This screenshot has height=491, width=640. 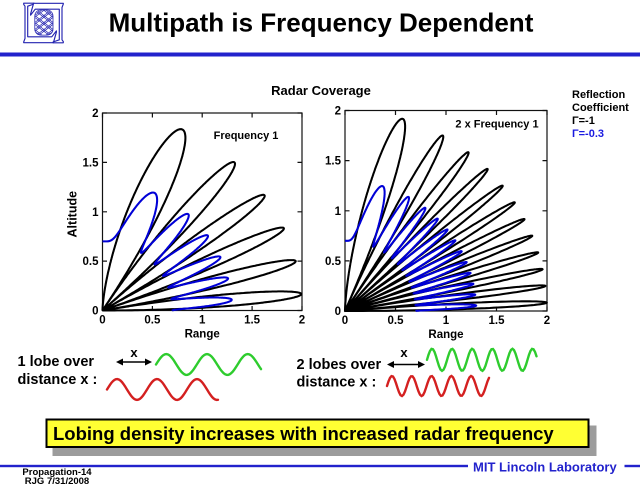 I want to click on svg-text: Γ=-1, so click(x=583, y=121).